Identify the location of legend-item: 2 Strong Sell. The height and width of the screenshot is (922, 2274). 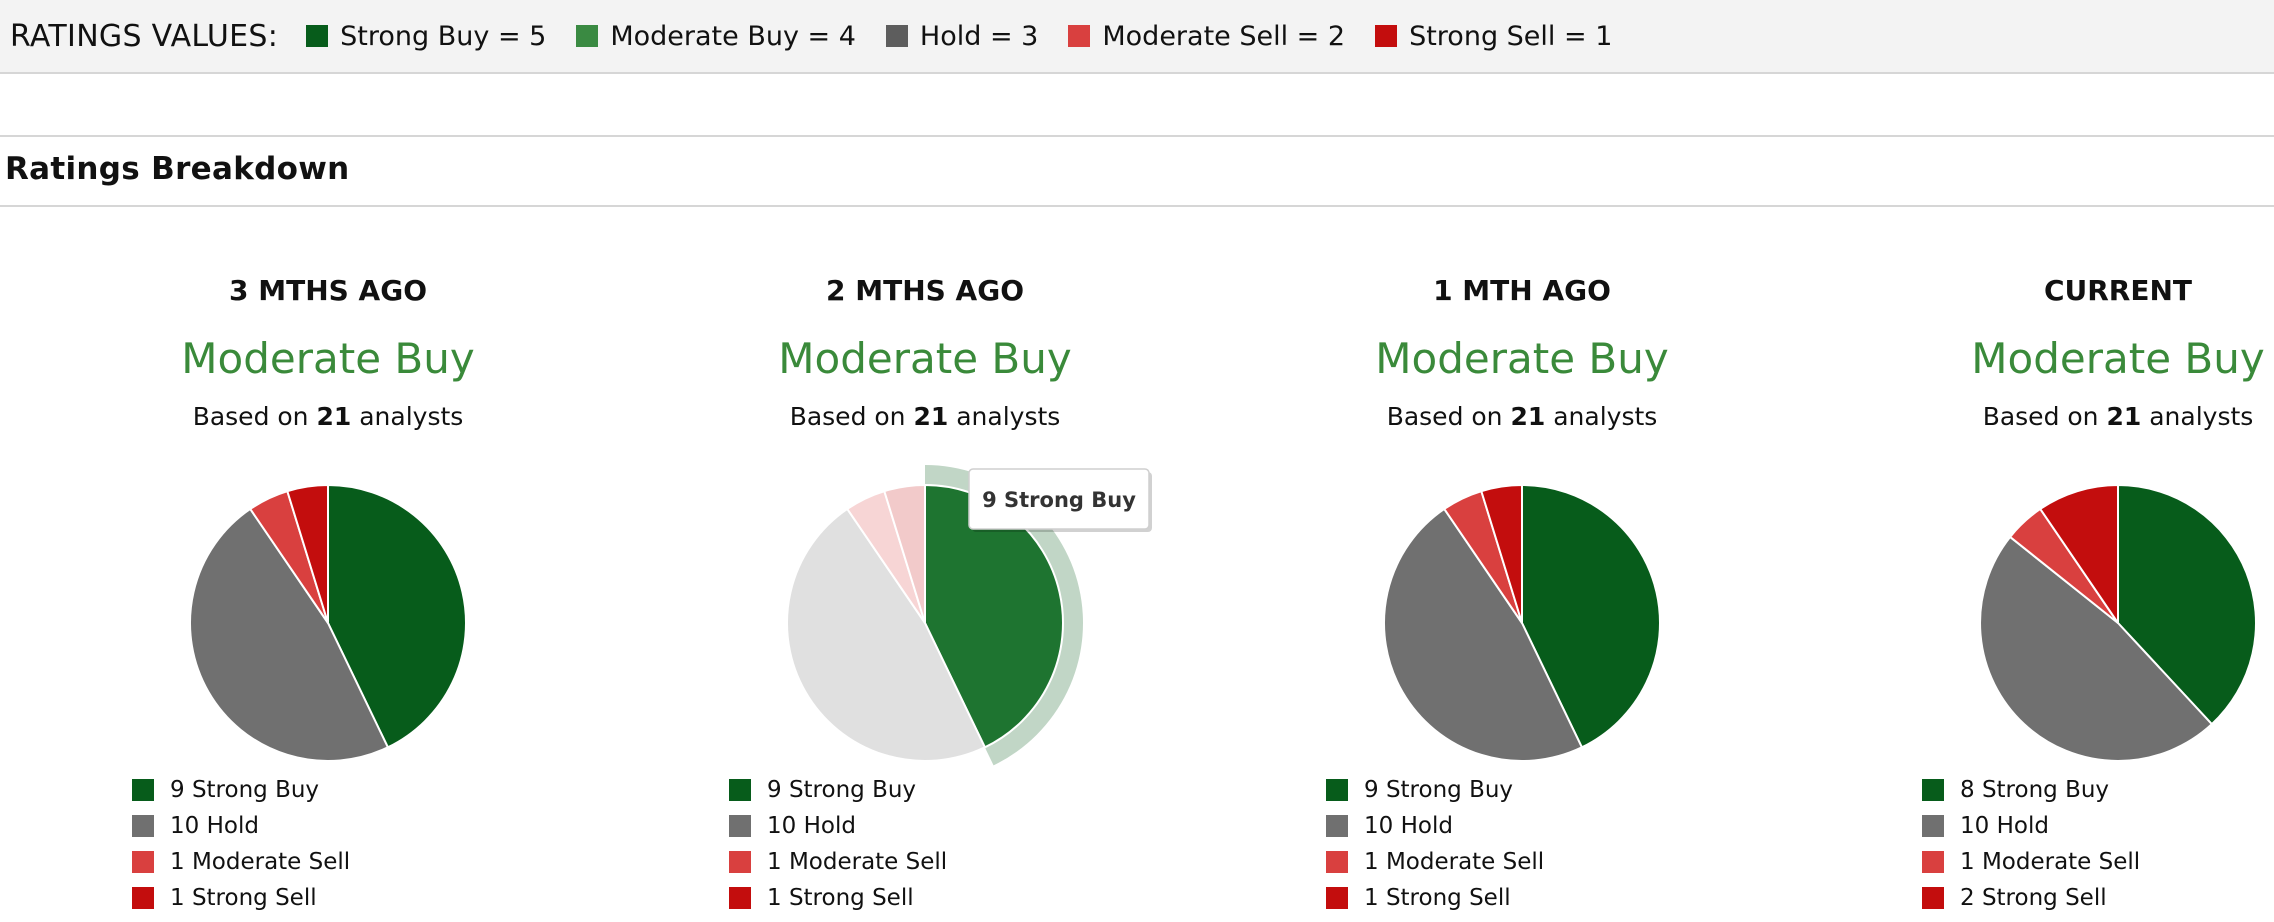
(2031, 898).